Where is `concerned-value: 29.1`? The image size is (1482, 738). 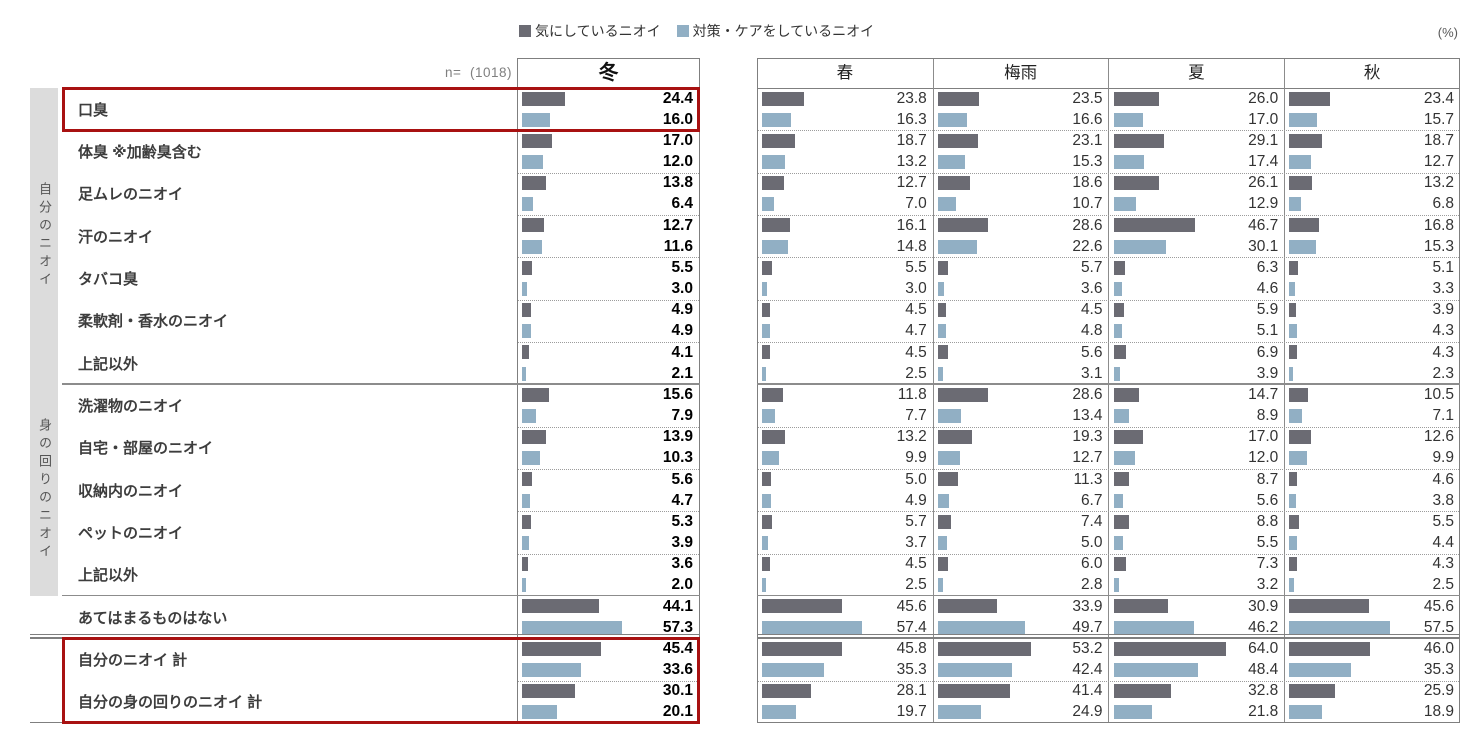 concerned-value: 29.1 is located at coordinates (1263, 140).